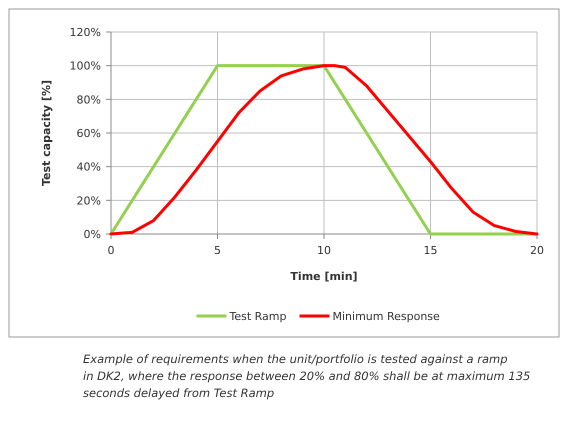 The width and height of the screenshot is (573, 428). Describe the element at coordinates (88, 201) in the screenshot. I see `y-tick-label: 20%` at that location.